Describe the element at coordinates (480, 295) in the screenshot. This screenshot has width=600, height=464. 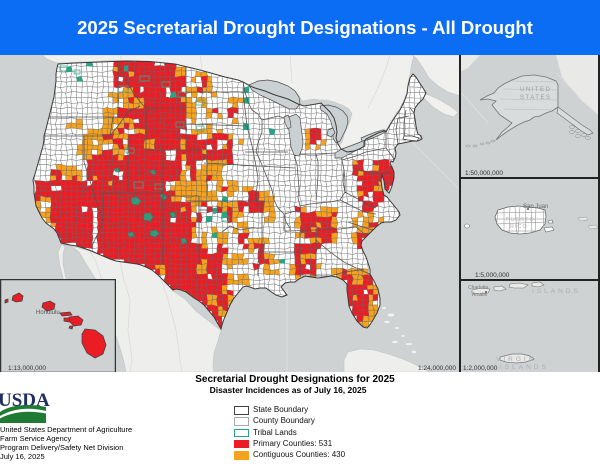
I see `svg-text: Amalie` at that location.